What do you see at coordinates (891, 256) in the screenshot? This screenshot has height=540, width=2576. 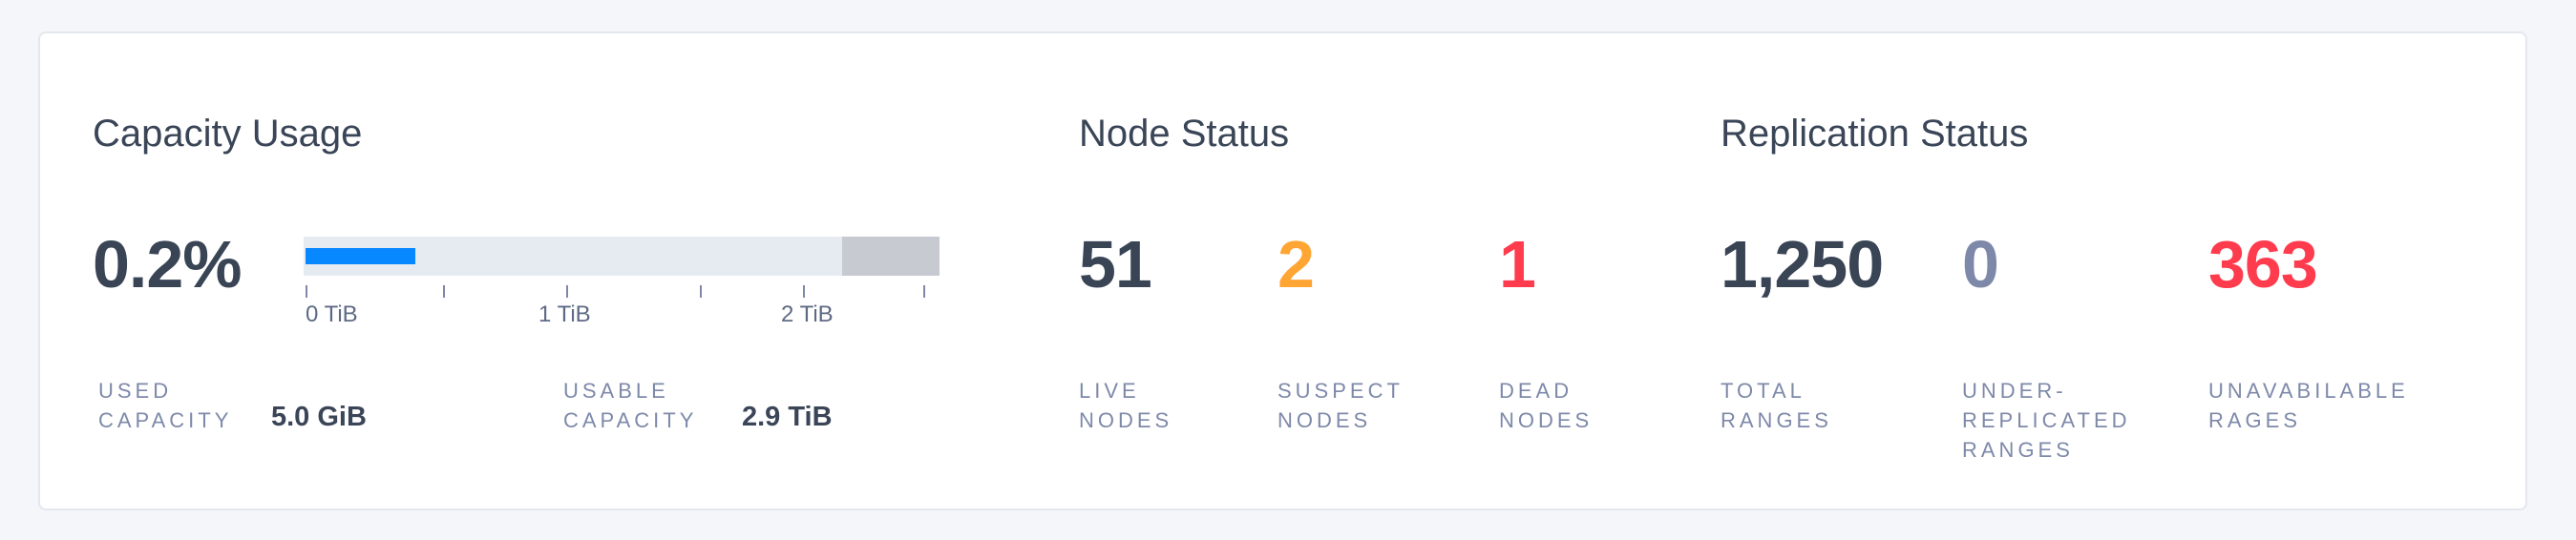 I see `capacity-bar-reserved` at bounding box center [891, 256].